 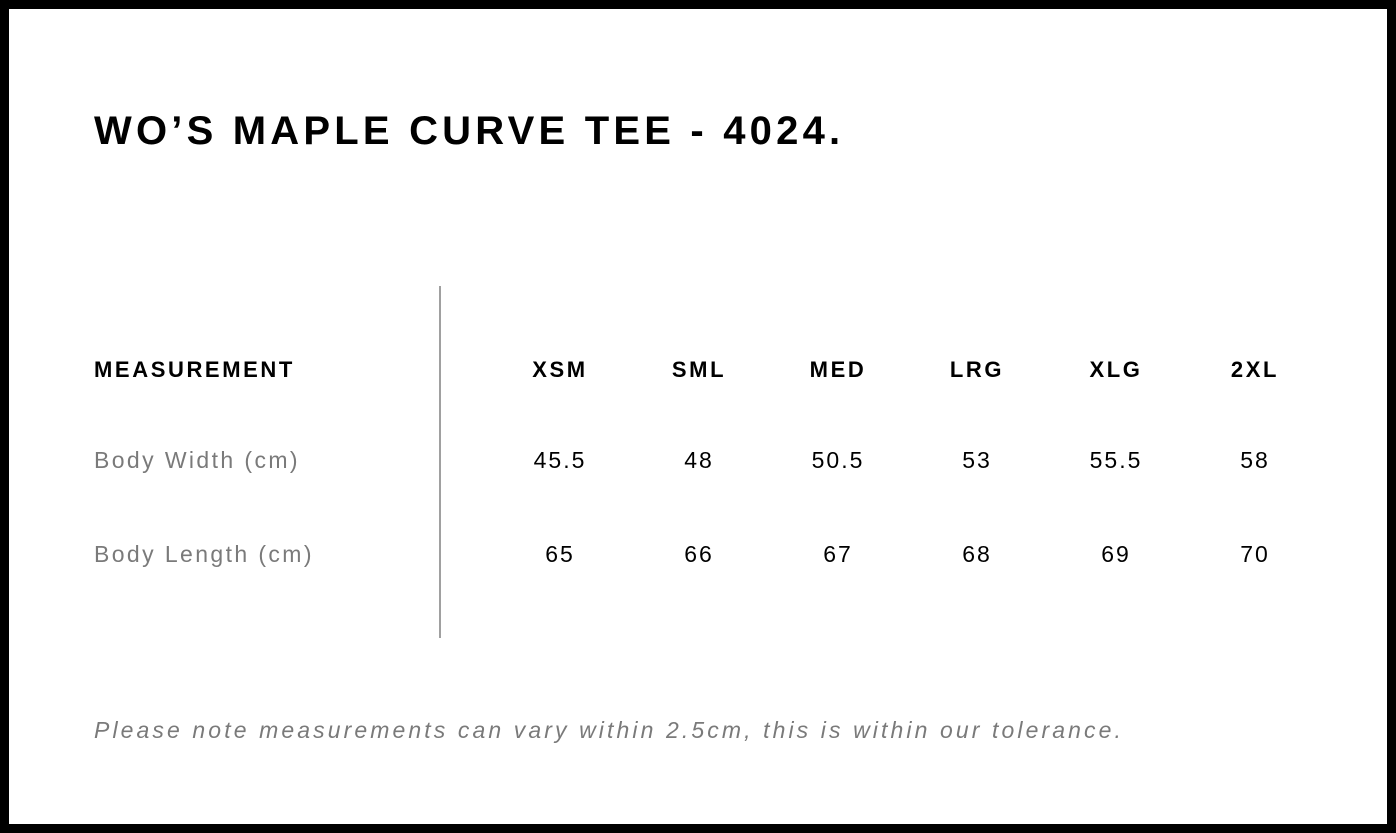 What do you see at coordinates (977, 554) in the screenshot?
I see `table-cell: 68` at bounding box center [977, 554].